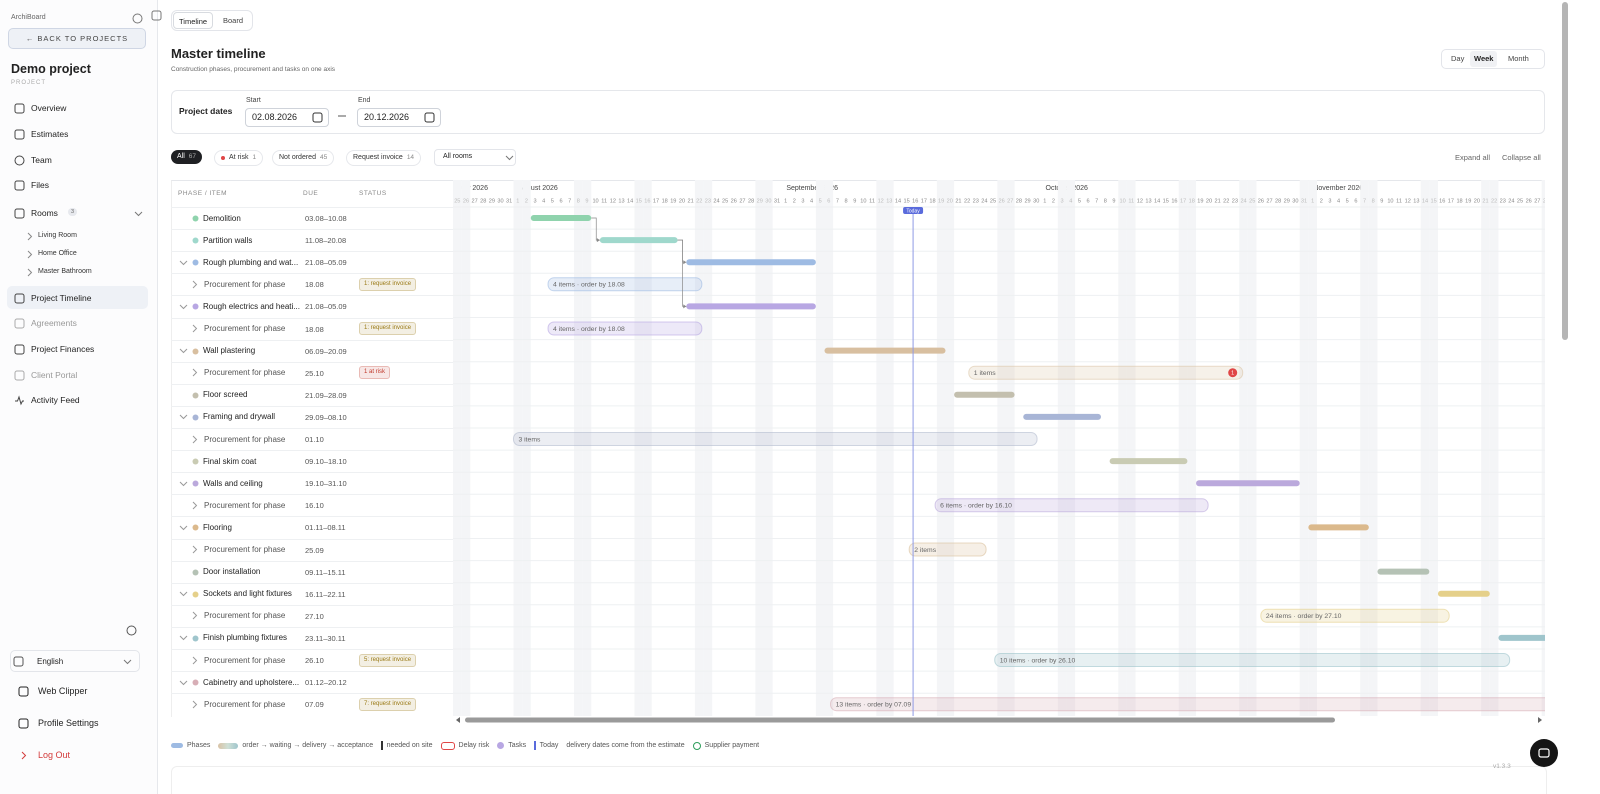 The height and width of the screenshot is (794, 1600). I want to click on filter-count: 45, so click(323, 157).